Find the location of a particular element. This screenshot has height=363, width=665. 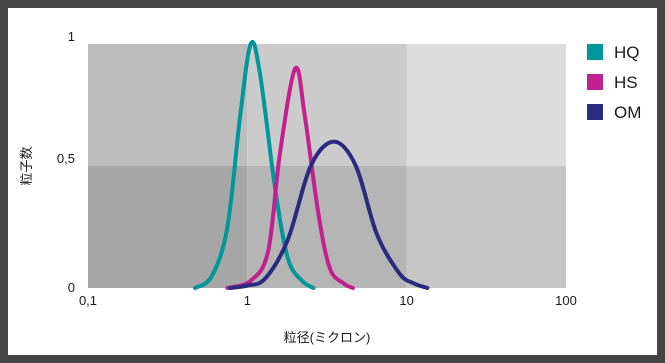

x-tick-label: 100 is located at coordinates (566, 300).